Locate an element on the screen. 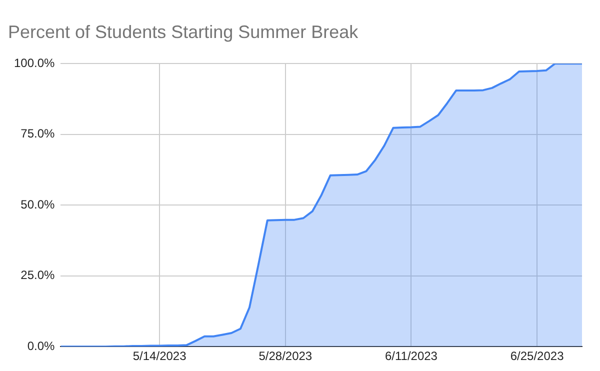 This screenshot has width=600, height=371. y-tick-label: 100.0% is located at coordinates (35, 63).